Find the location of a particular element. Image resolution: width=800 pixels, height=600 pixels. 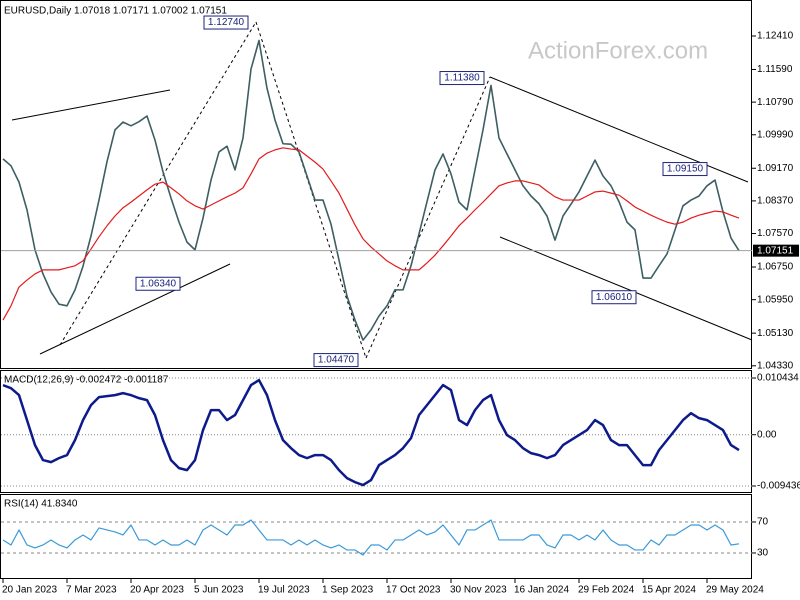

annotation-label: 1.06010 is located at coordinates (614, 297).